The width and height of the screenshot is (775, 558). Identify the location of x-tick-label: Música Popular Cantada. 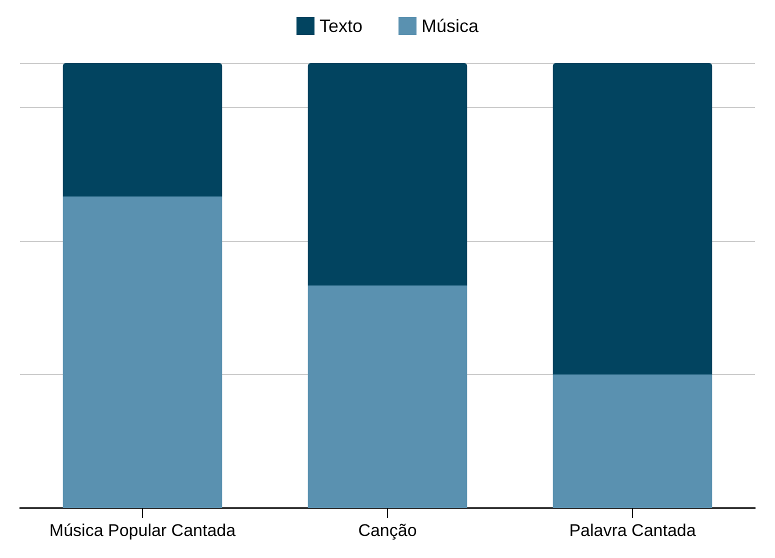
(142, 530).